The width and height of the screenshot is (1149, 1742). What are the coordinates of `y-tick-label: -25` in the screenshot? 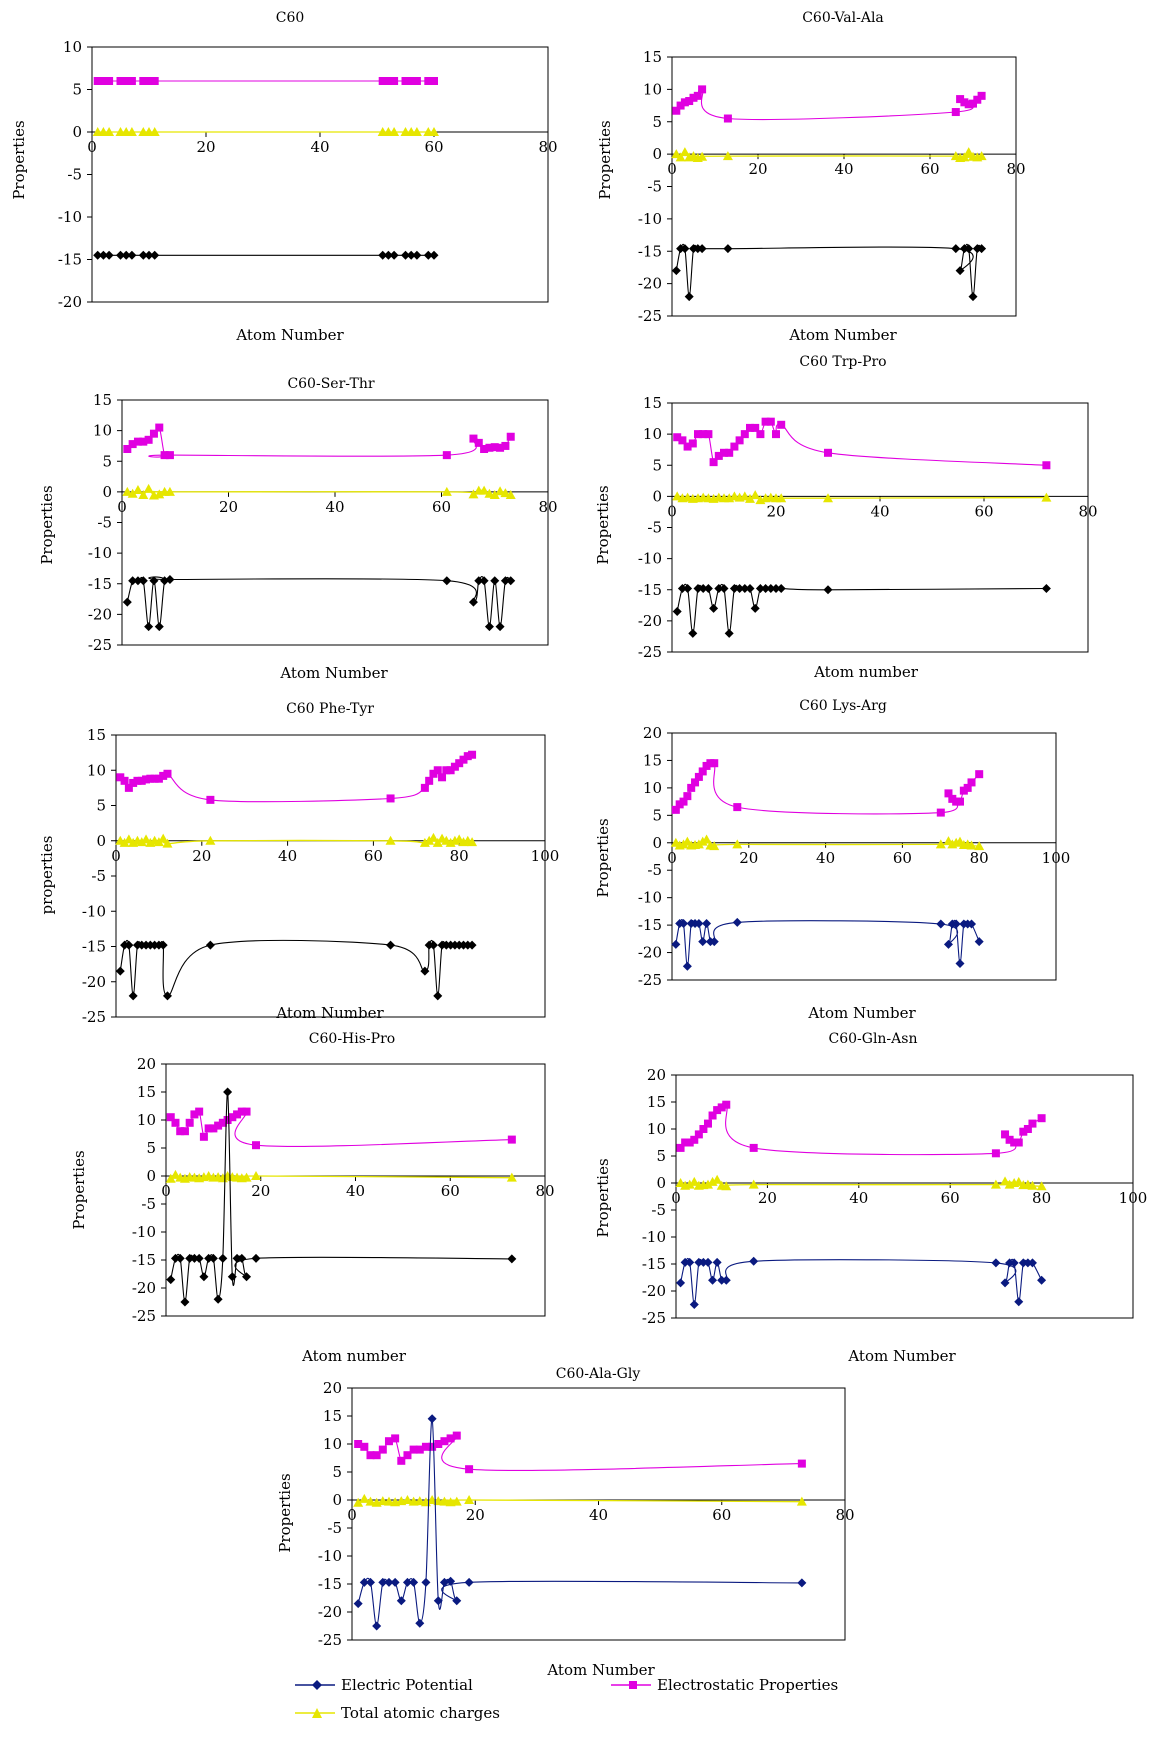 It's located at (650, 316).